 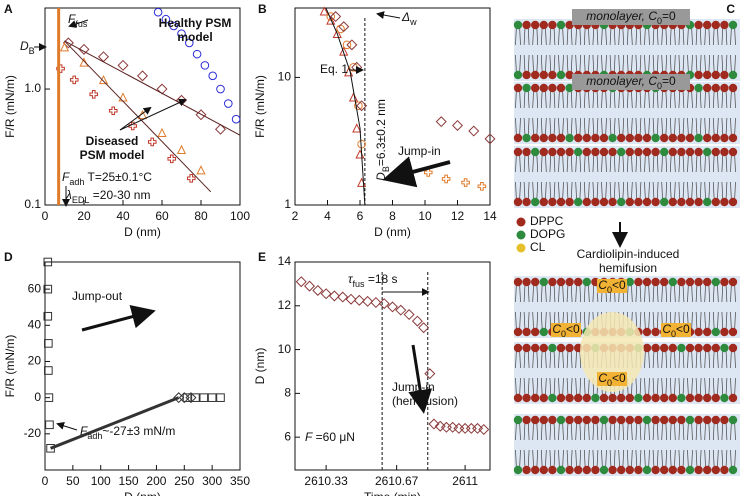 What do you see at coordinates (94, 436) in the screenshot?
I see `annotation-sub: adh` at bounding box center [94, 436].